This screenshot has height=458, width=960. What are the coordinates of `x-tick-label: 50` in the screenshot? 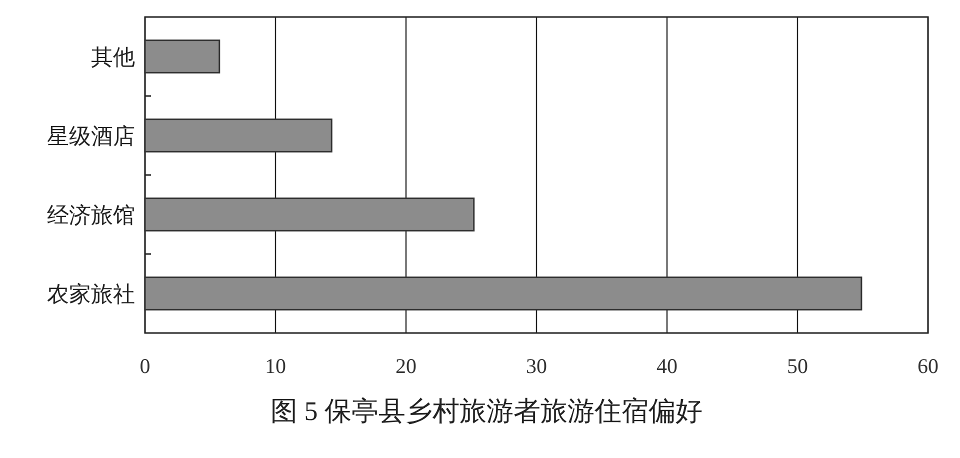 It's located at (797, 366).